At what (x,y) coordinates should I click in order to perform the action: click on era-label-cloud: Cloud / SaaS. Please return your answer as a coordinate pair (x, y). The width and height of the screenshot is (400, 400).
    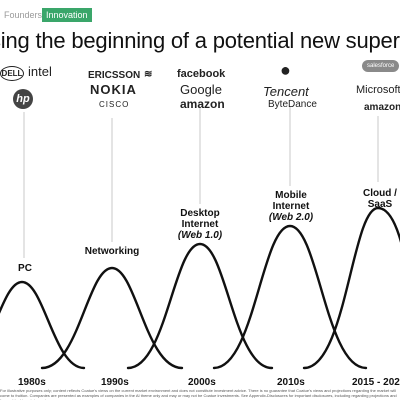
    Looking at the image, I should click on (380, 199).